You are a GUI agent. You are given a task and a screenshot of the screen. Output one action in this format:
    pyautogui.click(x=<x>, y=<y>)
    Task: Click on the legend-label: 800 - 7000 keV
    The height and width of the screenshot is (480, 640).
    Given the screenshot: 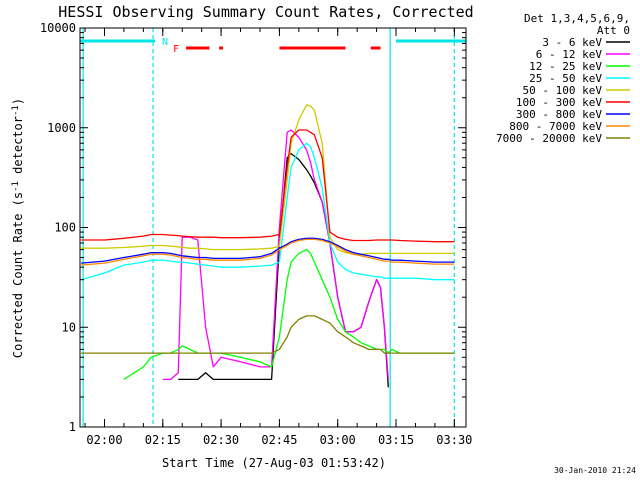 What is the action you would take?
    pyautogui.click(x=555, y=126)
    